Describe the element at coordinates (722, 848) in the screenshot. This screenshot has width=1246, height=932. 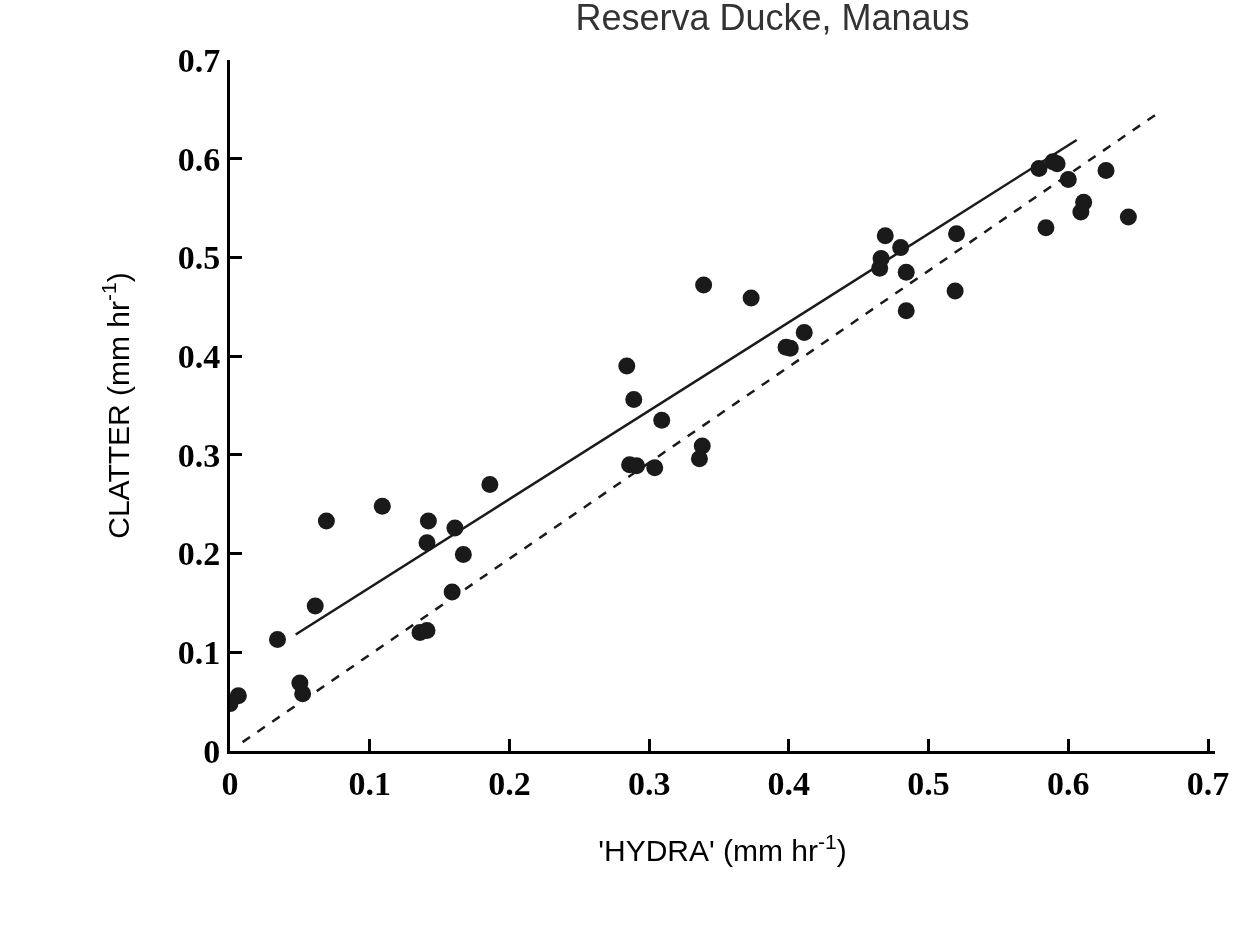
I see `x-axis-title: 'HYDRA' (mm hr$^{-1}$)` at that location.